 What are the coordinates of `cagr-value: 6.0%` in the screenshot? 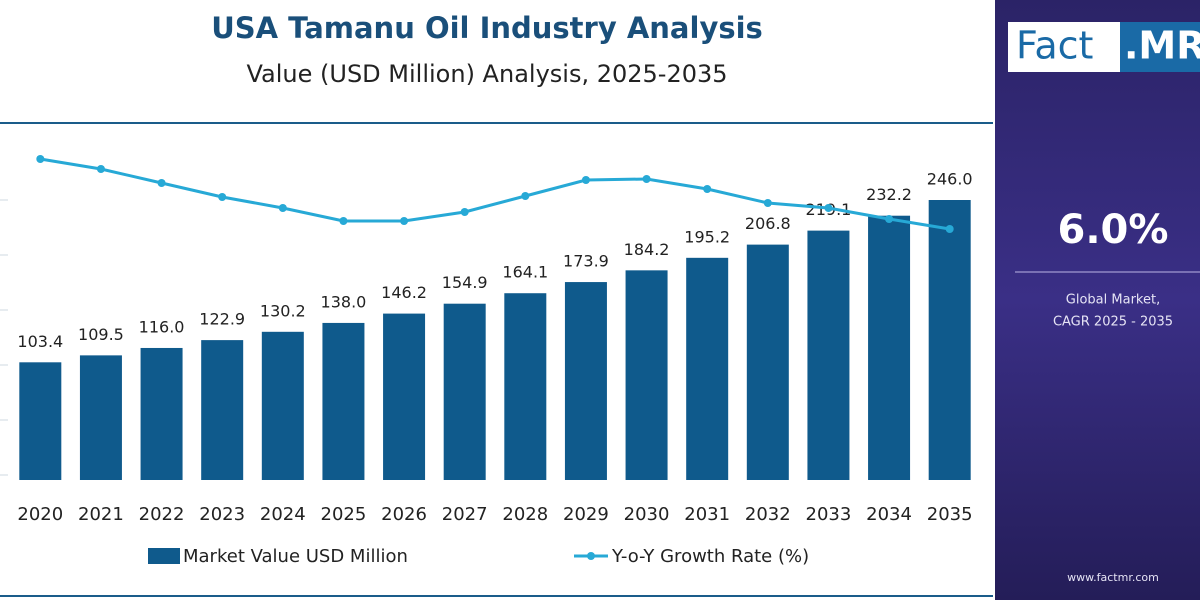 It's located at (1113, 230).